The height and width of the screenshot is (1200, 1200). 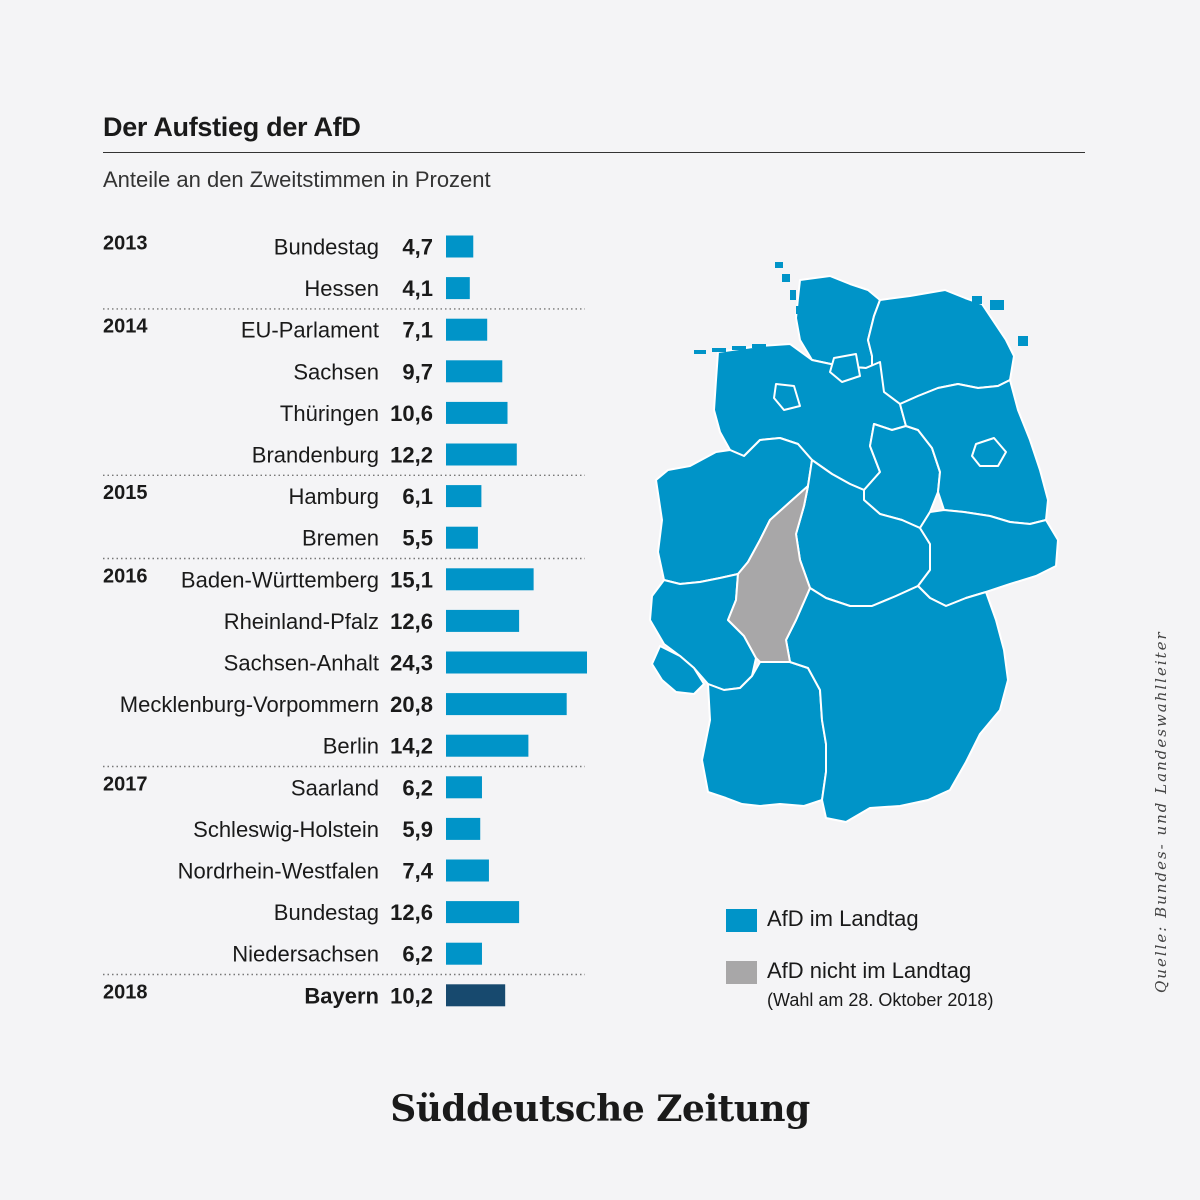 What do you see at coordinates (417, 829) in the screenshot?
I see `value-label: 5,9` at bounding box center [417, 829].